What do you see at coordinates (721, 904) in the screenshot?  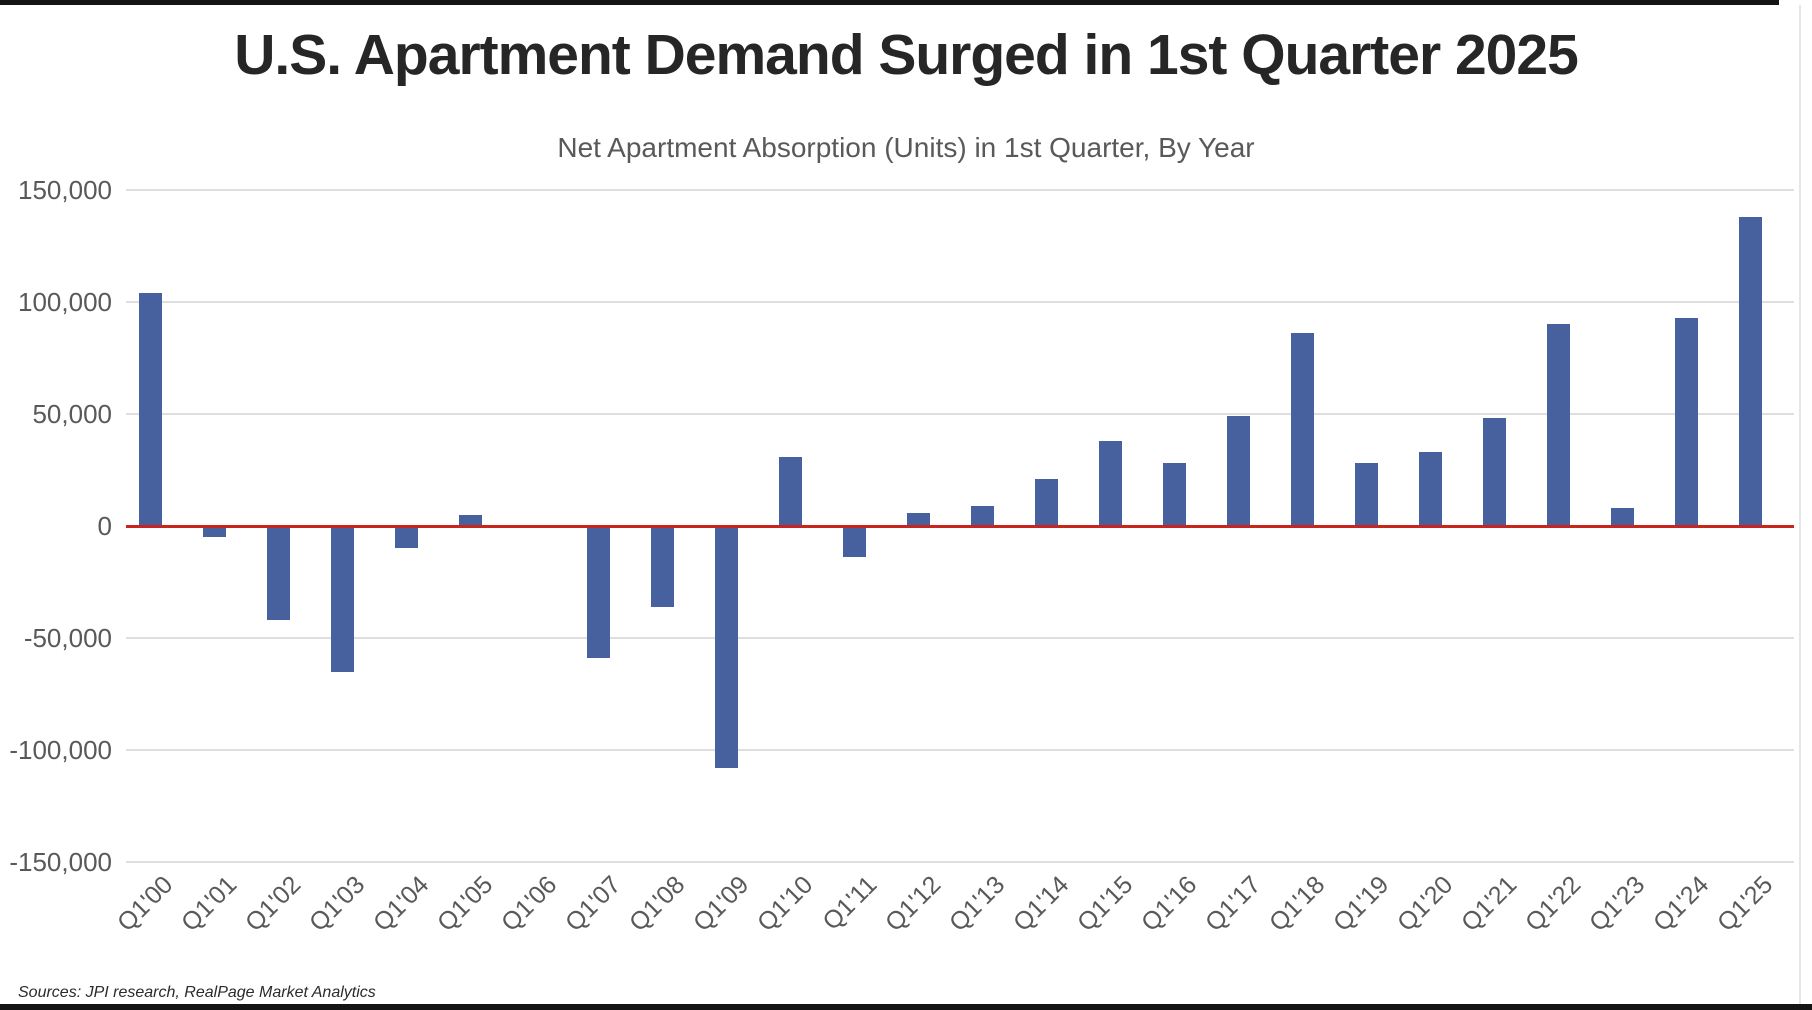 I see `x-axis-label-q1-09: Q1'09` at bounding box center [721, 904].